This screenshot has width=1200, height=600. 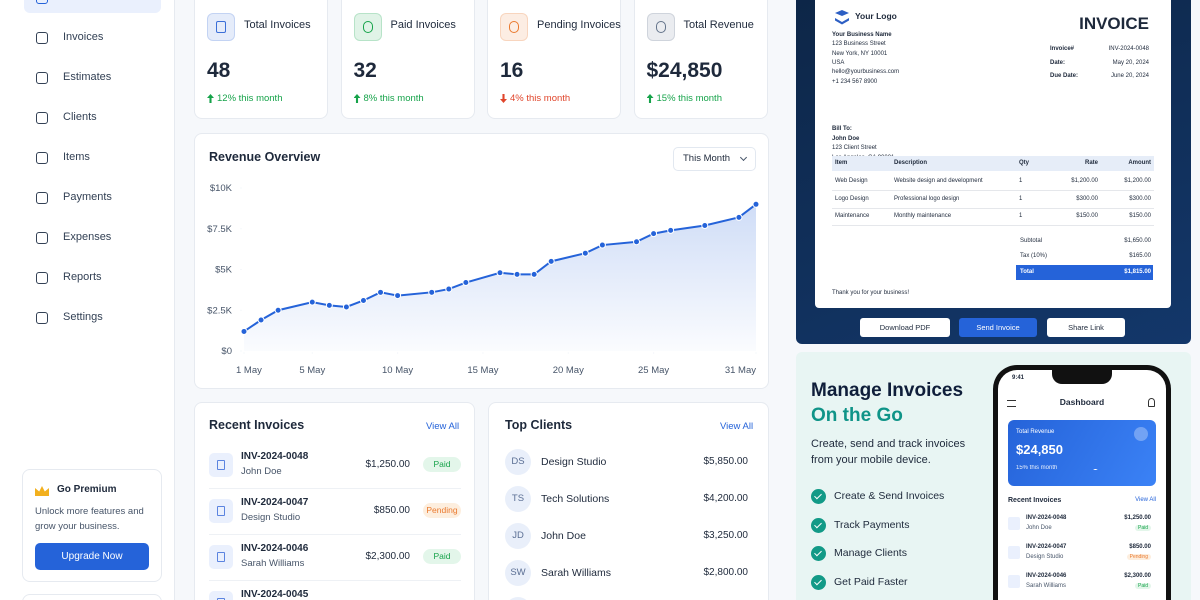 What do you see at coordinates (1058, 62) in the screenshot?
I see `meta-label: Date:` at bounding box center [1058, 62].